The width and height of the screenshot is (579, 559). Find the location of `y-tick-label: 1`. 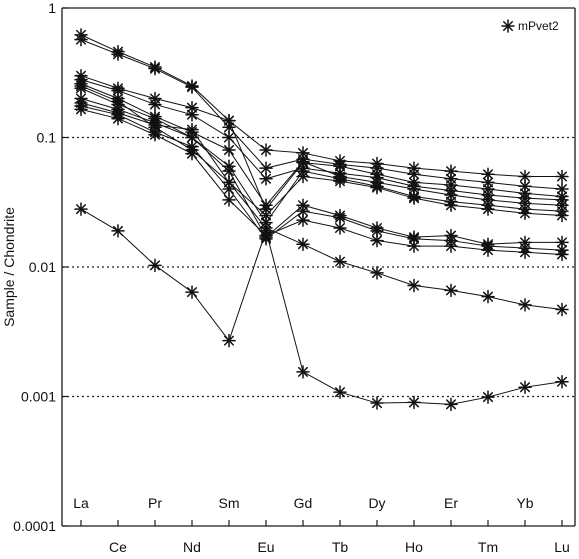

y-tick-label: 1 is located at coordinates (52, 8).